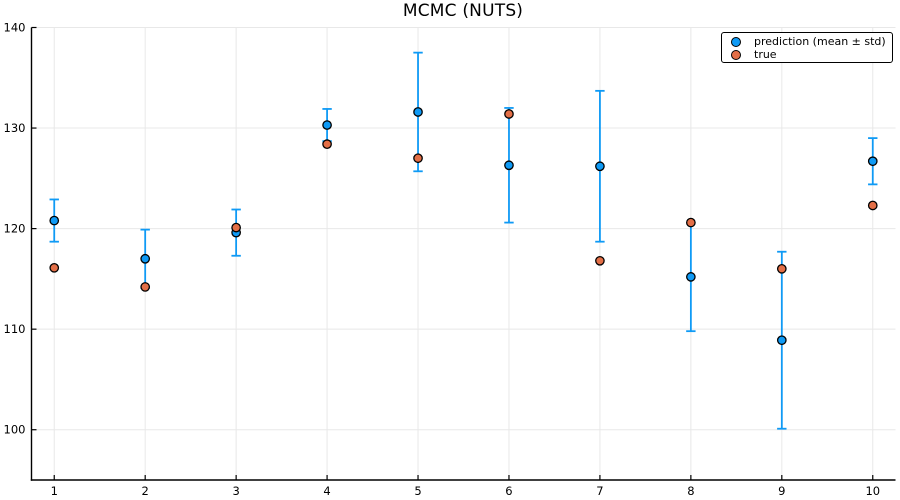  I want to click on y-tick-label: 110, so click(15, 329).